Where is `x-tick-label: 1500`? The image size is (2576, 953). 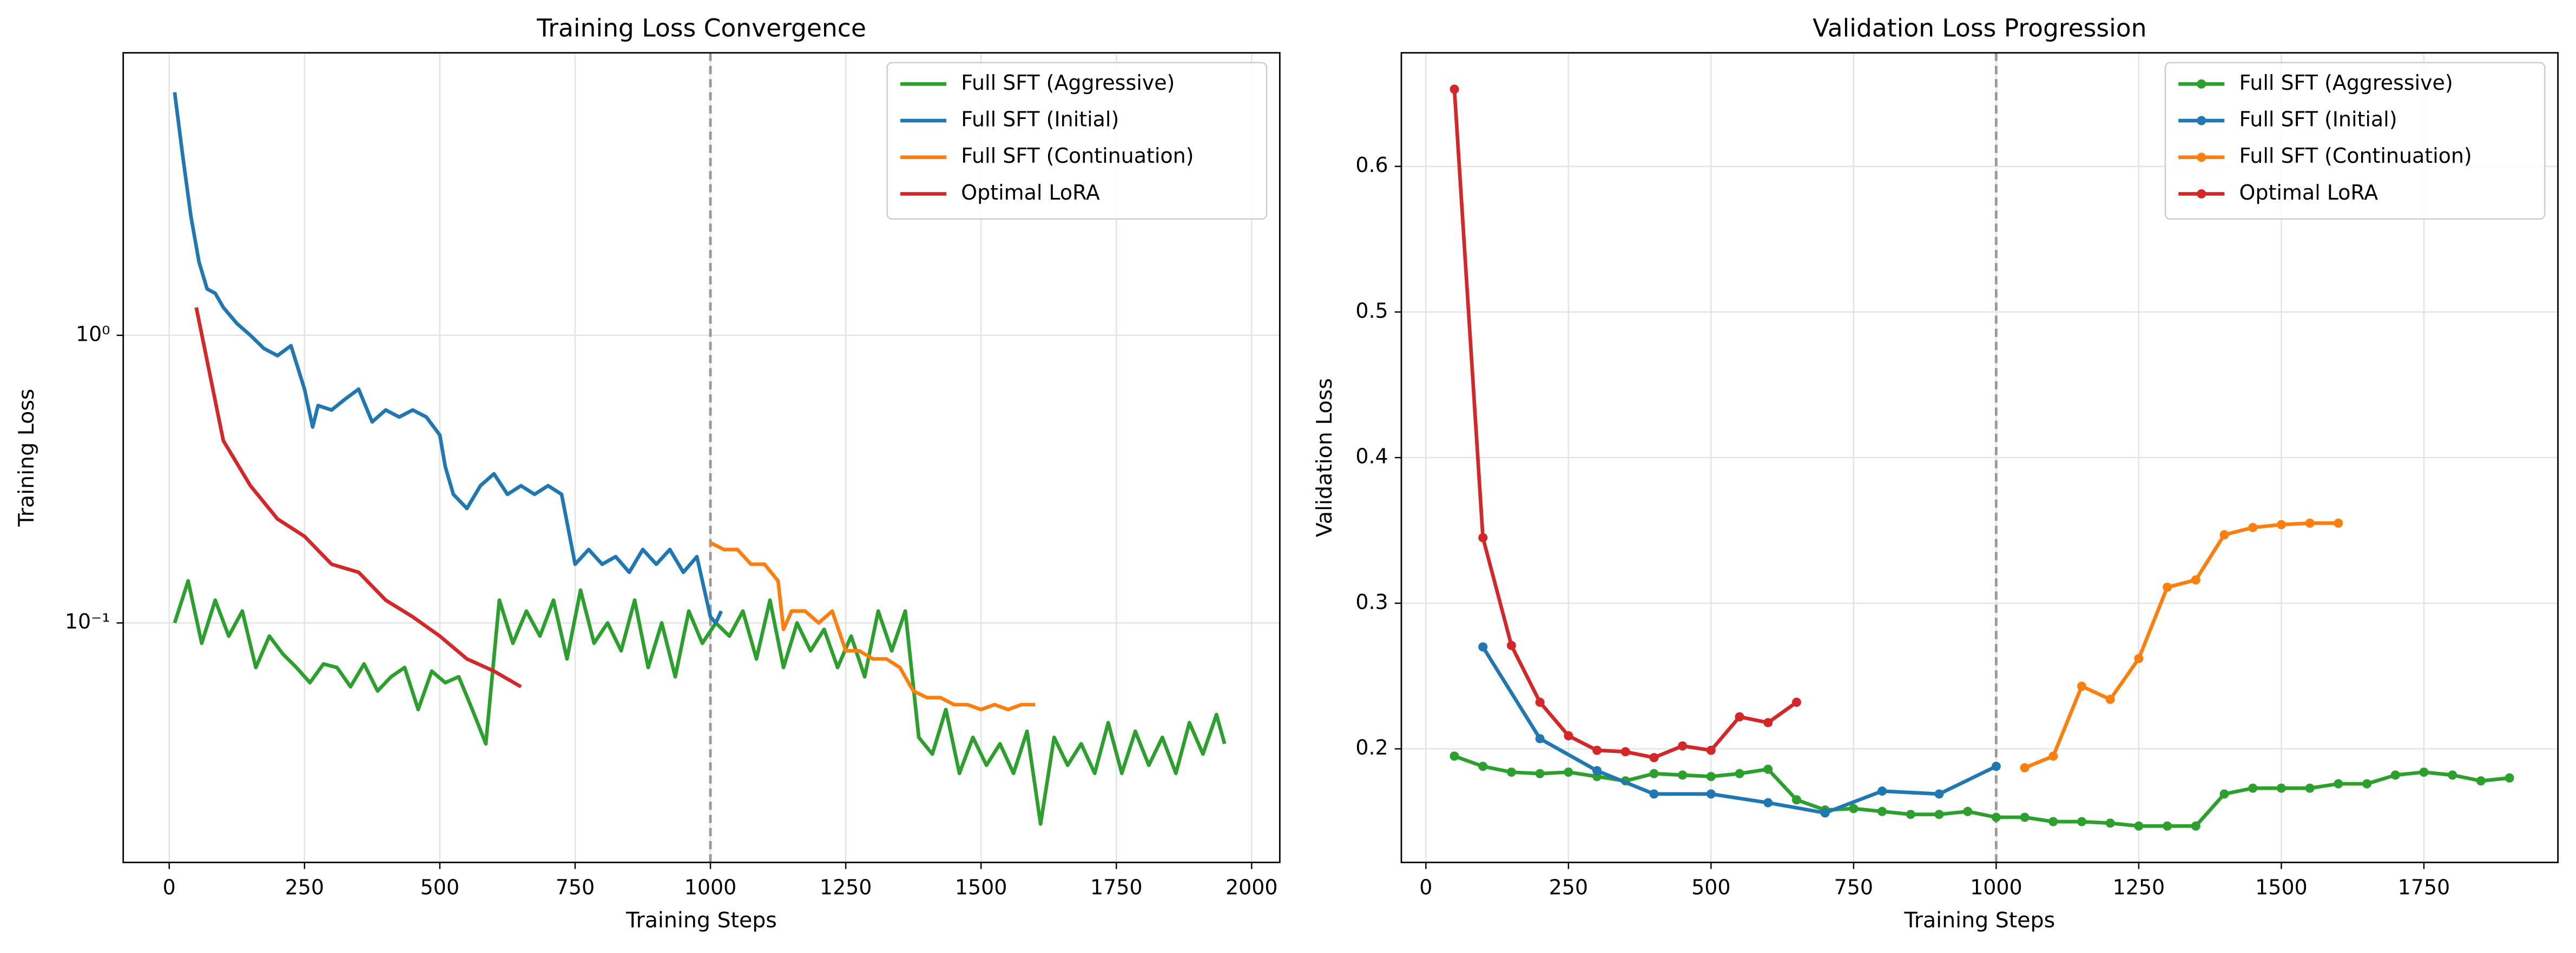 x-tick-label: 1500 is located at coordinates (2281, 887).